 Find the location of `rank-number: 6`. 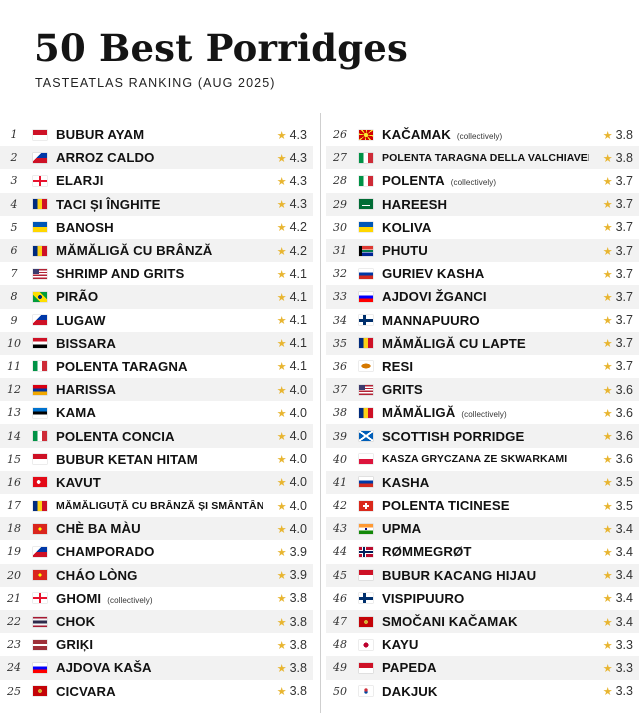

rank-number: 6 is located at coordinates (14, 251).